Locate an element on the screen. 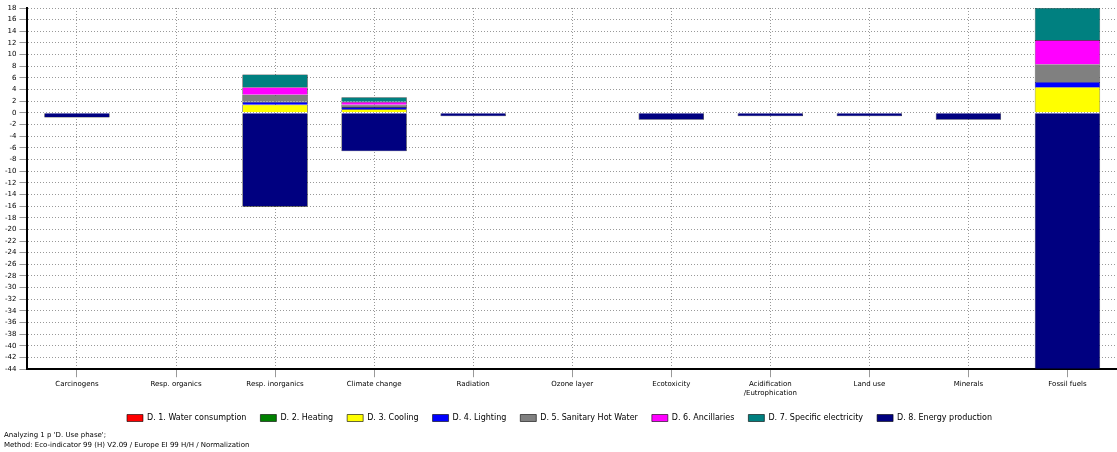  legend-label: D. 3. Cooling is located at coordinates (393, 418).